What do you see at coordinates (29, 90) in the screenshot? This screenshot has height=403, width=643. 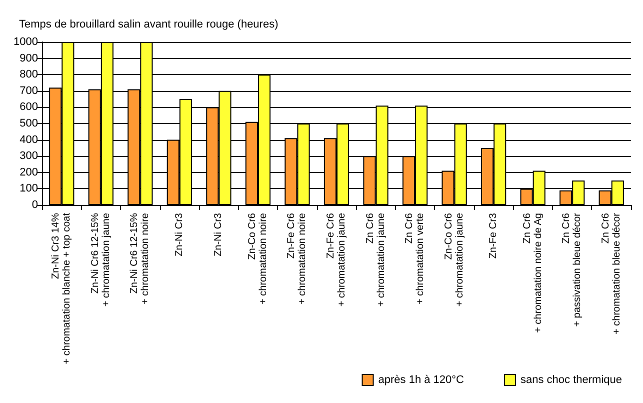 I see `y-tick-label: 700` at bounding box center [29, 90].